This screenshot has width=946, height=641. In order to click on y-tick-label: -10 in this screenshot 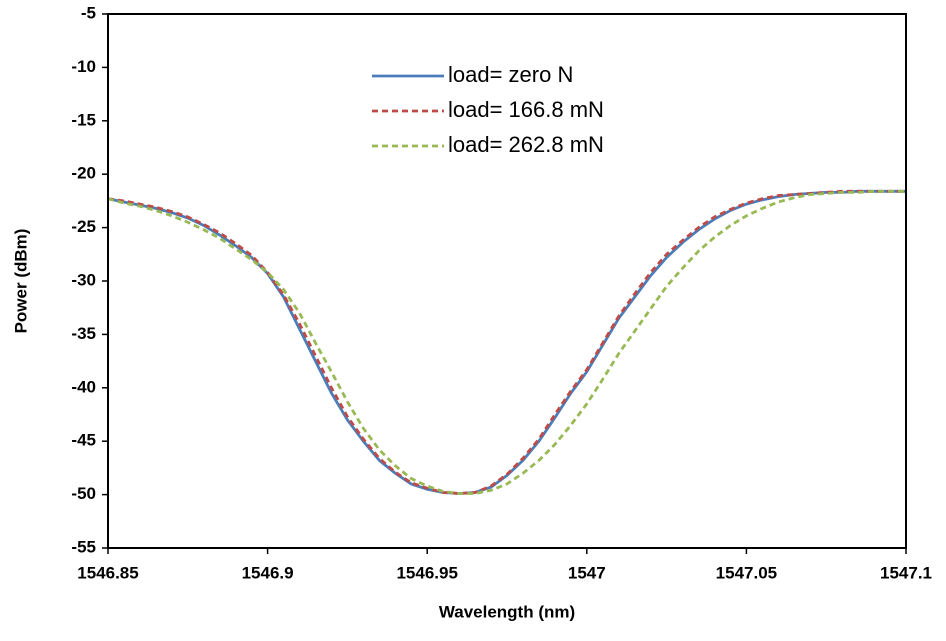, I will do `click(83, 66)`.